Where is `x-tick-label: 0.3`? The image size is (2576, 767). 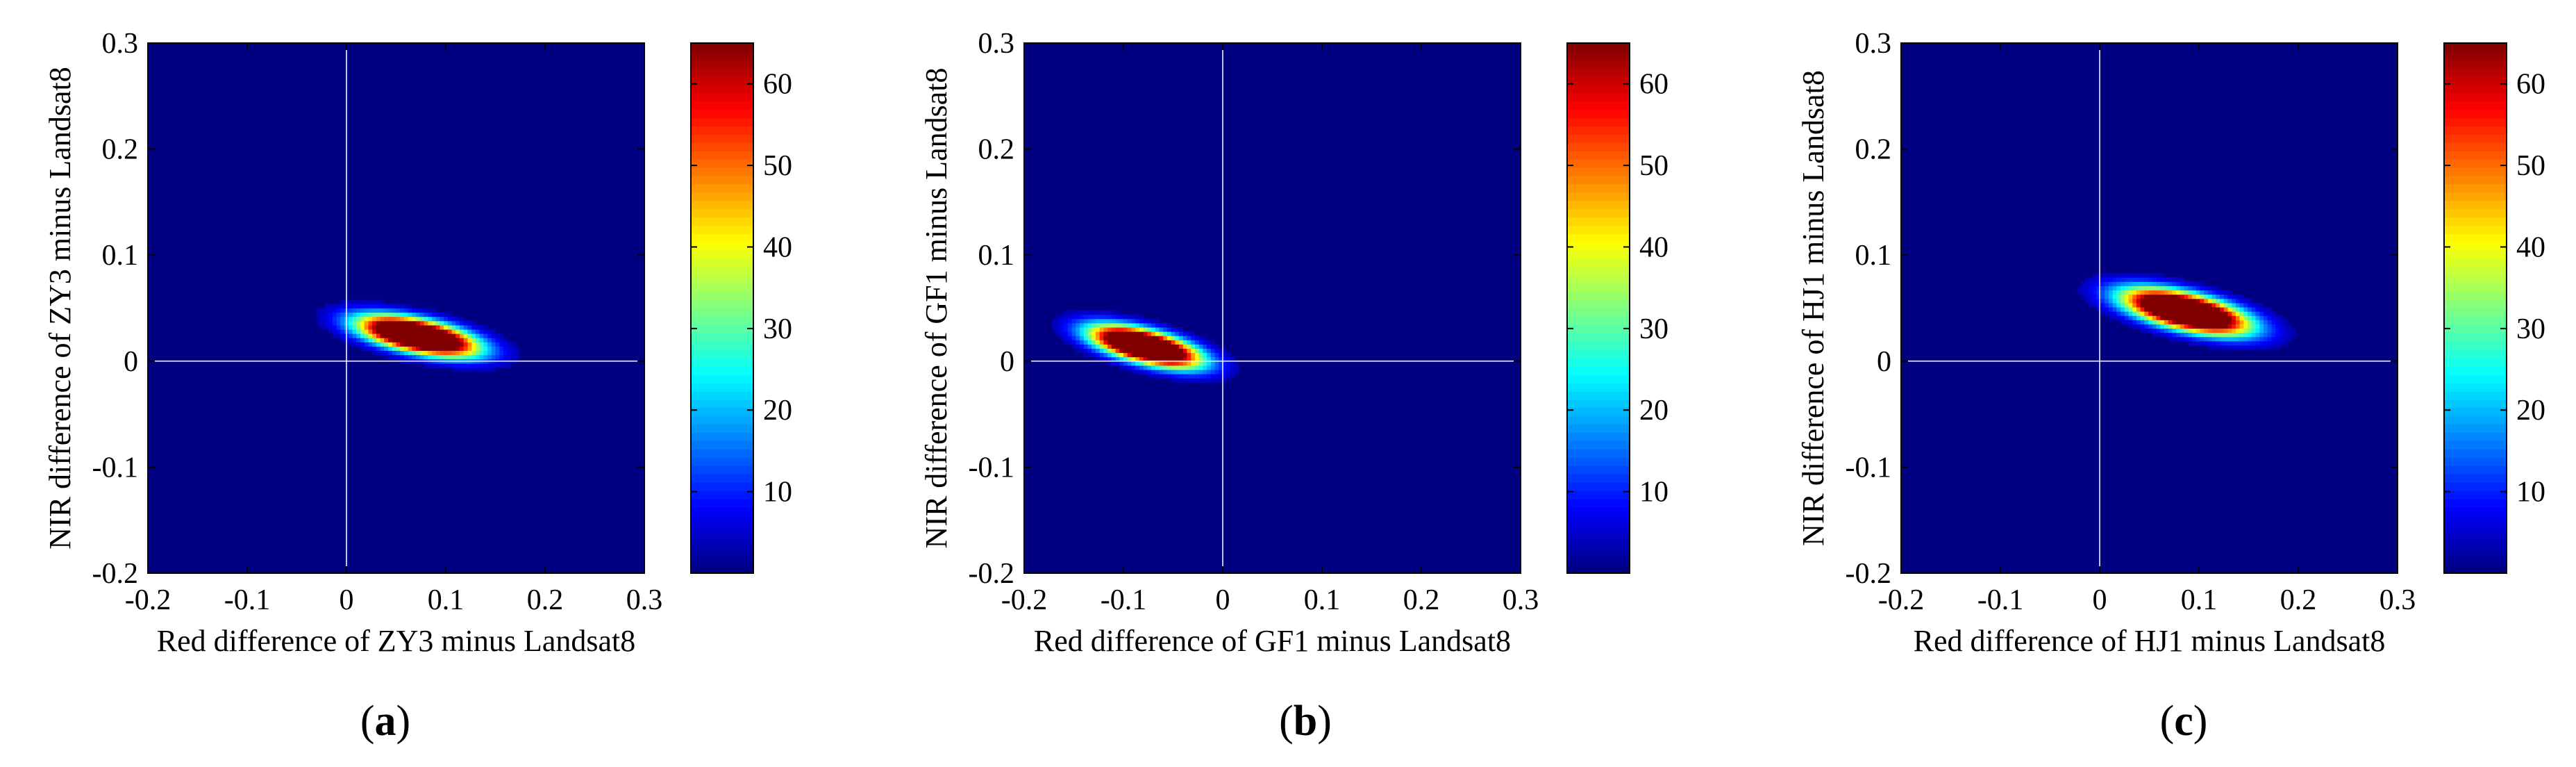
x-tick-label: 0.3 is located at coordinates (2398, 600).